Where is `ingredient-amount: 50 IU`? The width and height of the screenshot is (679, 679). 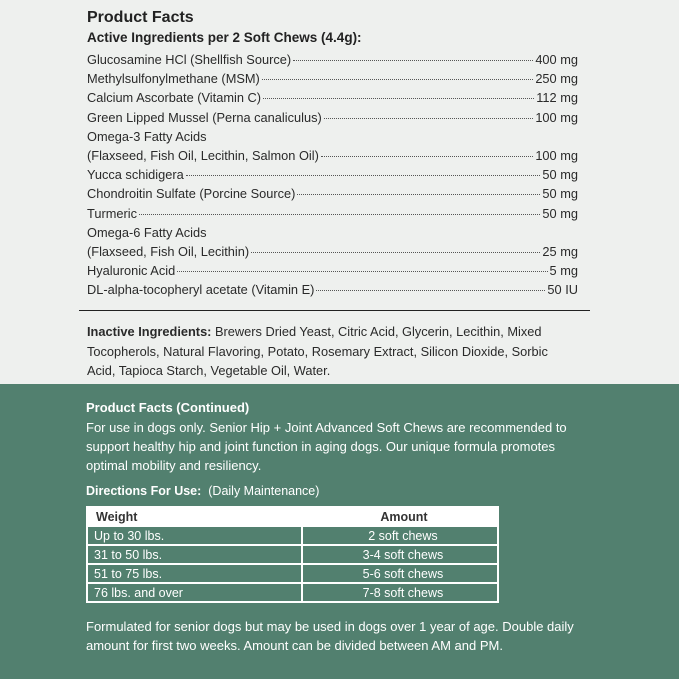 ingredient-amount: 50 IU is located at coordinates (562, 290).